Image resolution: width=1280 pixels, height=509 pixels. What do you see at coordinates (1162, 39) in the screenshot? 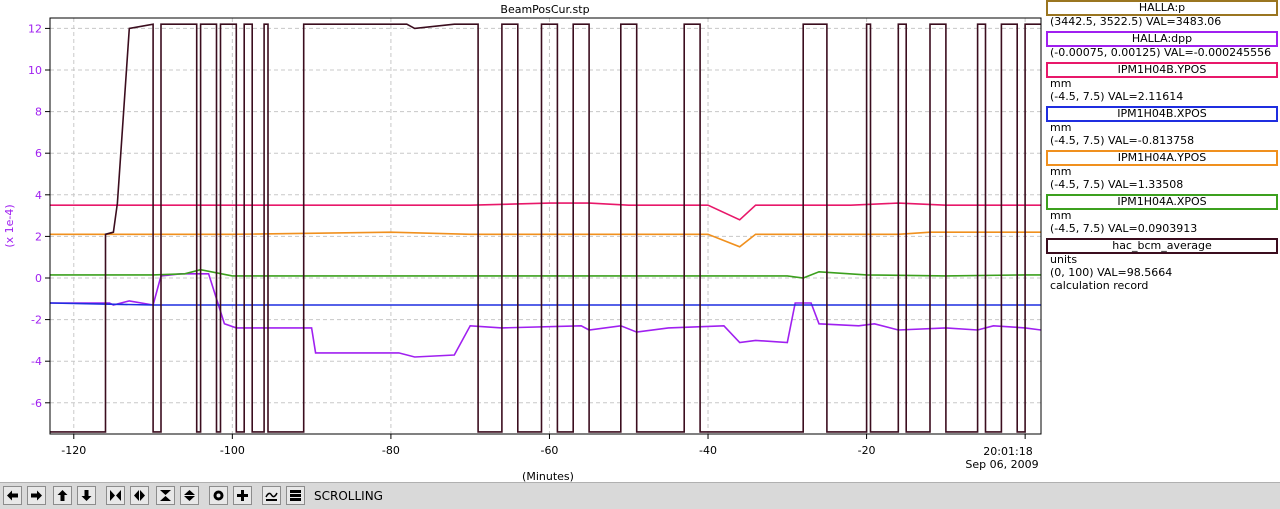
I see `legend-entry-halla-dpp: HALLA:dpp` at bounding box center [1162, 39].